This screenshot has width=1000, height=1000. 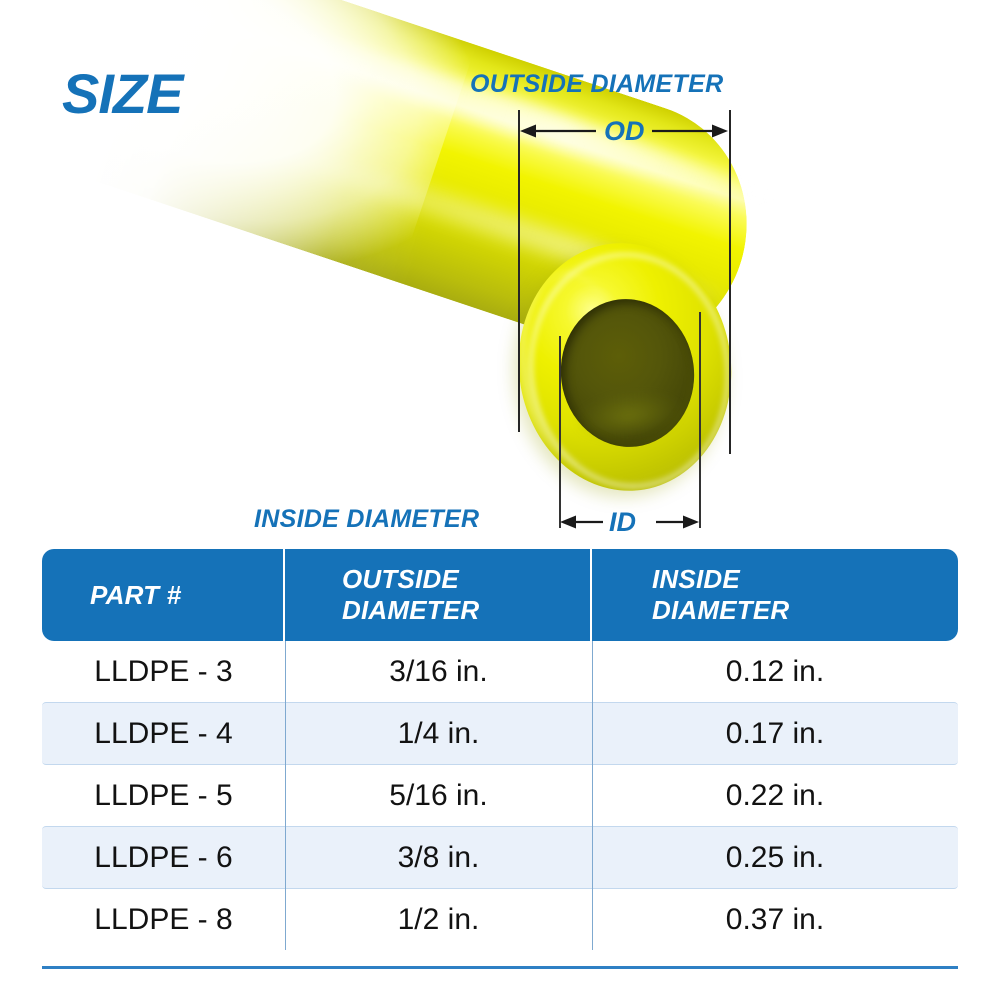 I want to click on column-header-id-line2: DIAMETER, so click(x=721, y=610).